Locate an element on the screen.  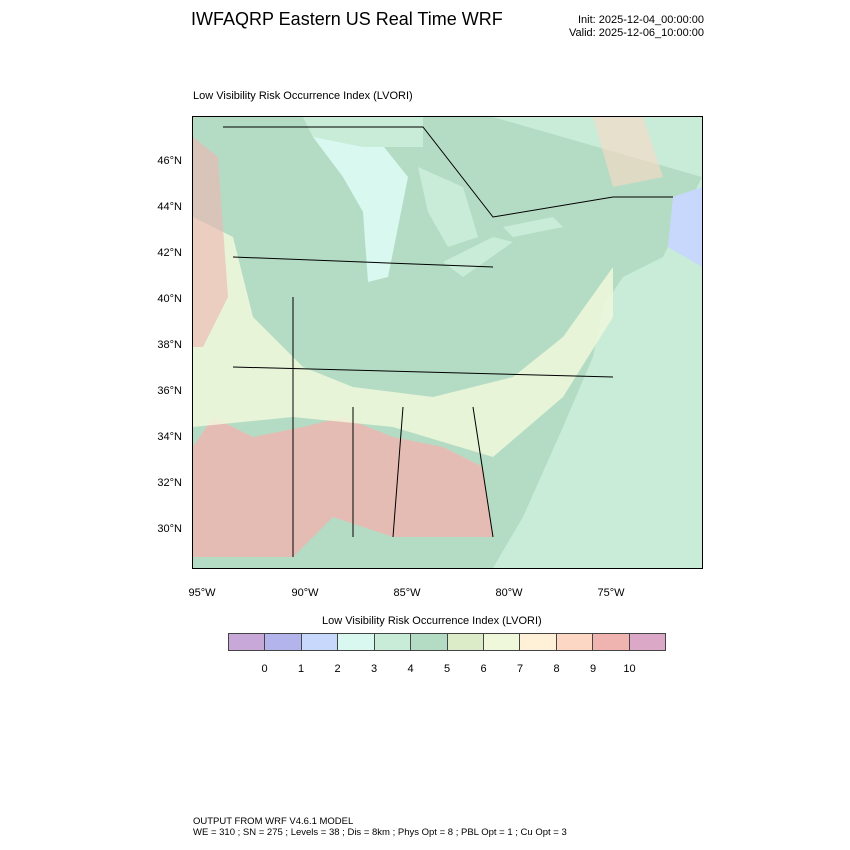
lat-label: 30°N is located at coordinates (169, 529).